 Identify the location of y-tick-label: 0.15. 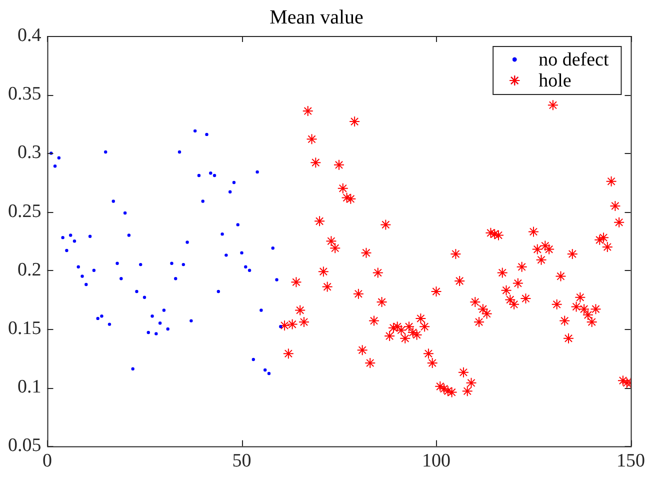
(25, 328).